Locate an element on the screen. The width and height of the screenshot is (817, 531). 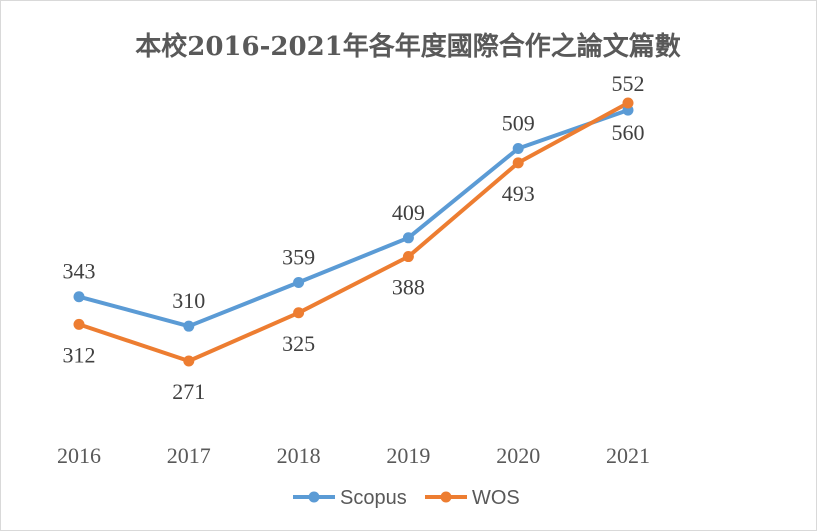
legend-item-scopus: Scopus is located at coordinates (350, 498).